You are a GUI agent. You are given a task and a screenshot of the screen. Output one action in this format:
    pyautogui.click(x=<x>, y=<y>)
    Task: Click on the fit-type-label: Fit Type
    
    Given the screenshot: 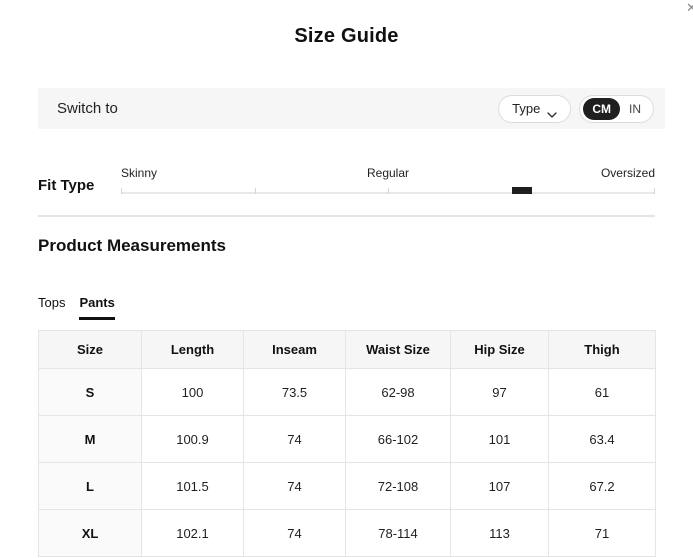 What is the action you would take?
    pyautogui.click(x=66, y=185)
    